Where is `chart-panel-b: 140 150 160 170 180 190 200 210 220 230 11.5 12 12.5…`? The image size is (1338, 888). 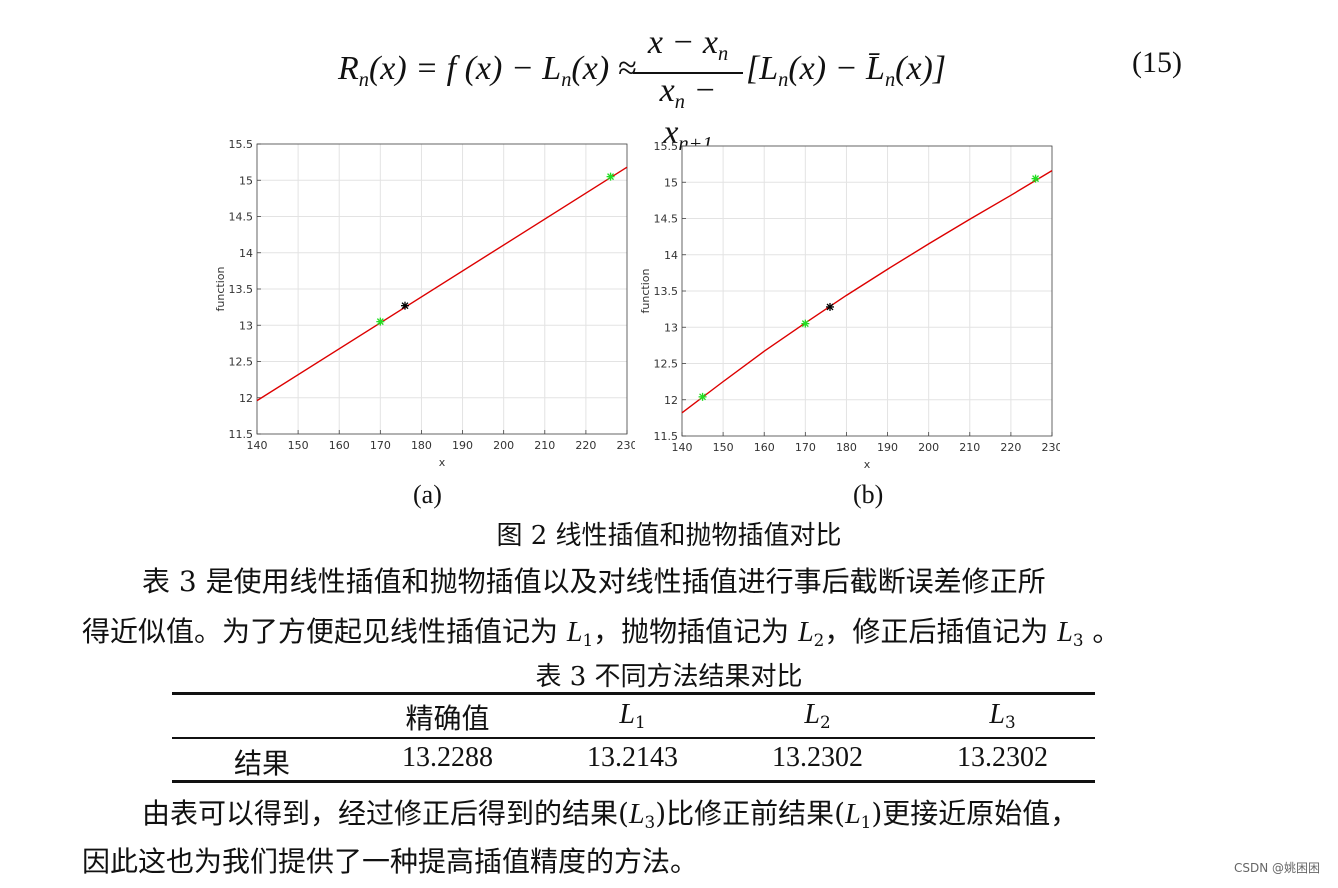 chart-panel-b: 140 150 160 170 180 190 200 210 220 230 11.5 12 12.5… is located at coordinates (849, 305).